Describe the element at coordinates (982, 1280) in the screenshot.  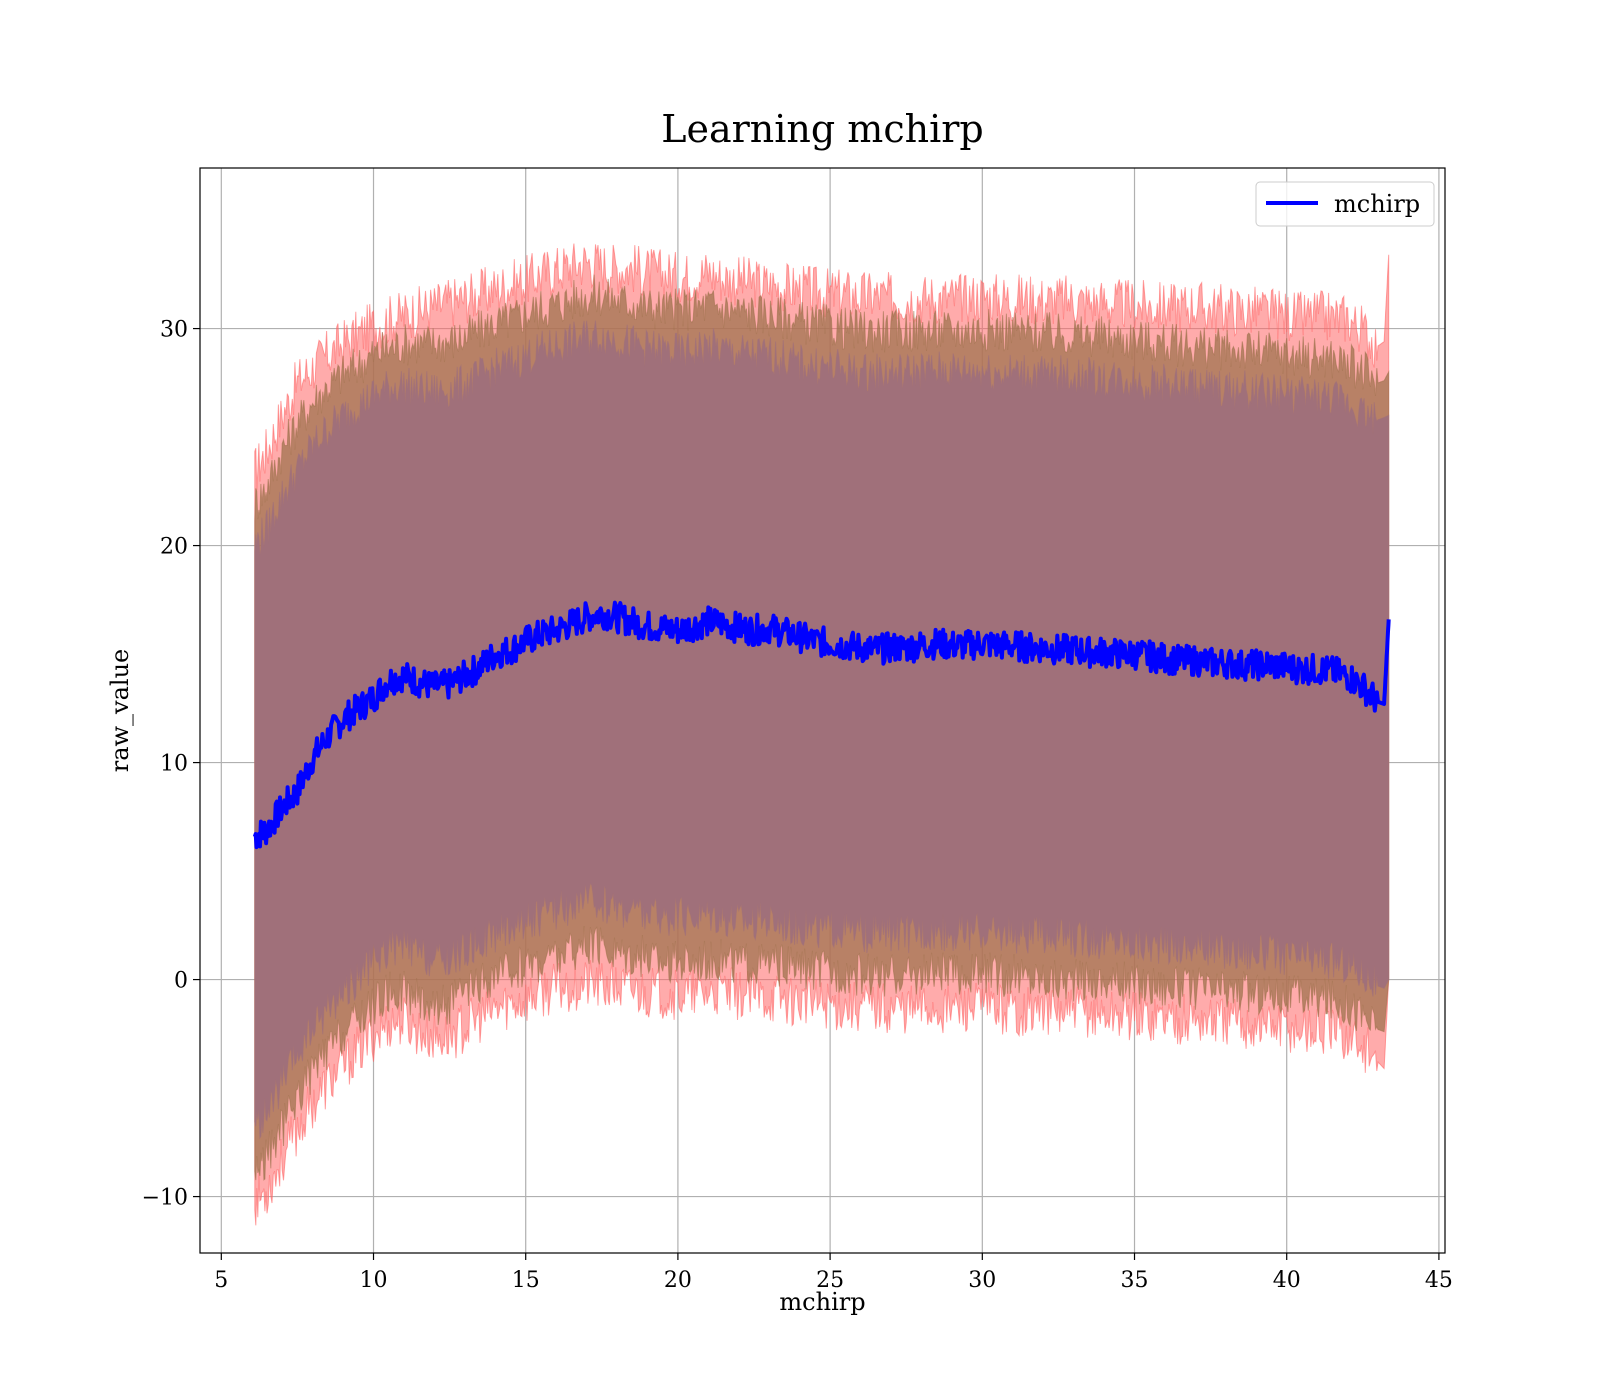
I see `x-tick-label: 30` at that location.